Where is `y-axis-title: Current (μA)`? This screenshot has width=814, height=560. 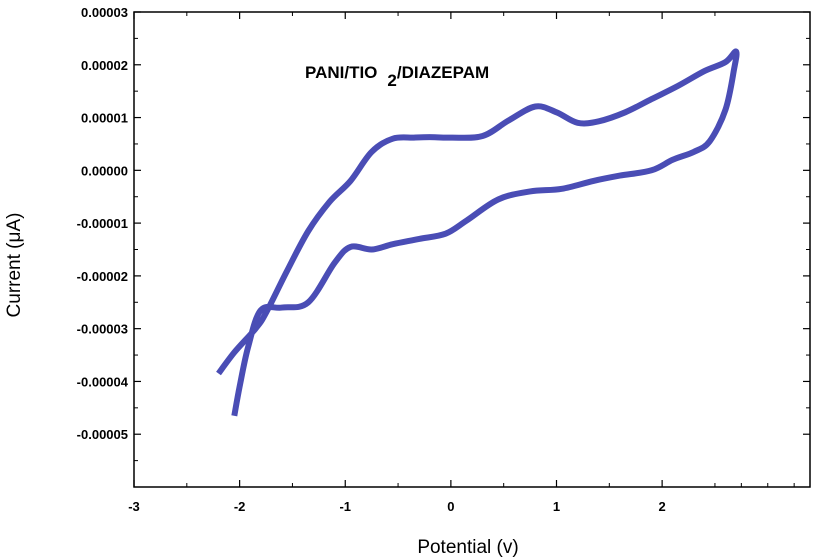 y-axis-title: Current (μA) is located at coordinates (14, 265).